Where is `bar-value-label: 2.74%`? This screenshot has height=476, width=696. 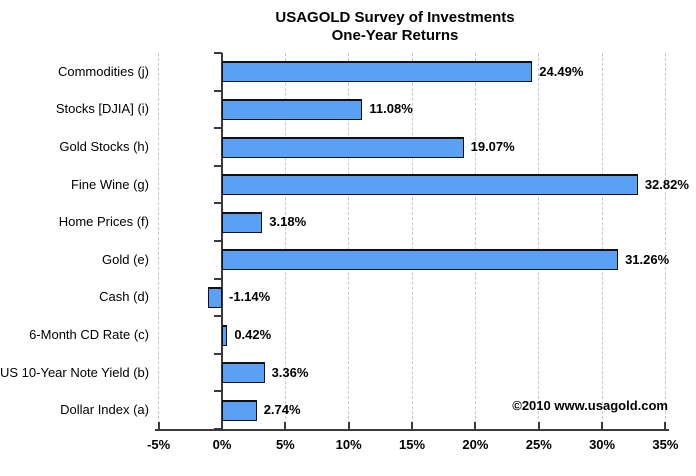 bar-value-label: 2.74% is located at coordinates (282, 410).